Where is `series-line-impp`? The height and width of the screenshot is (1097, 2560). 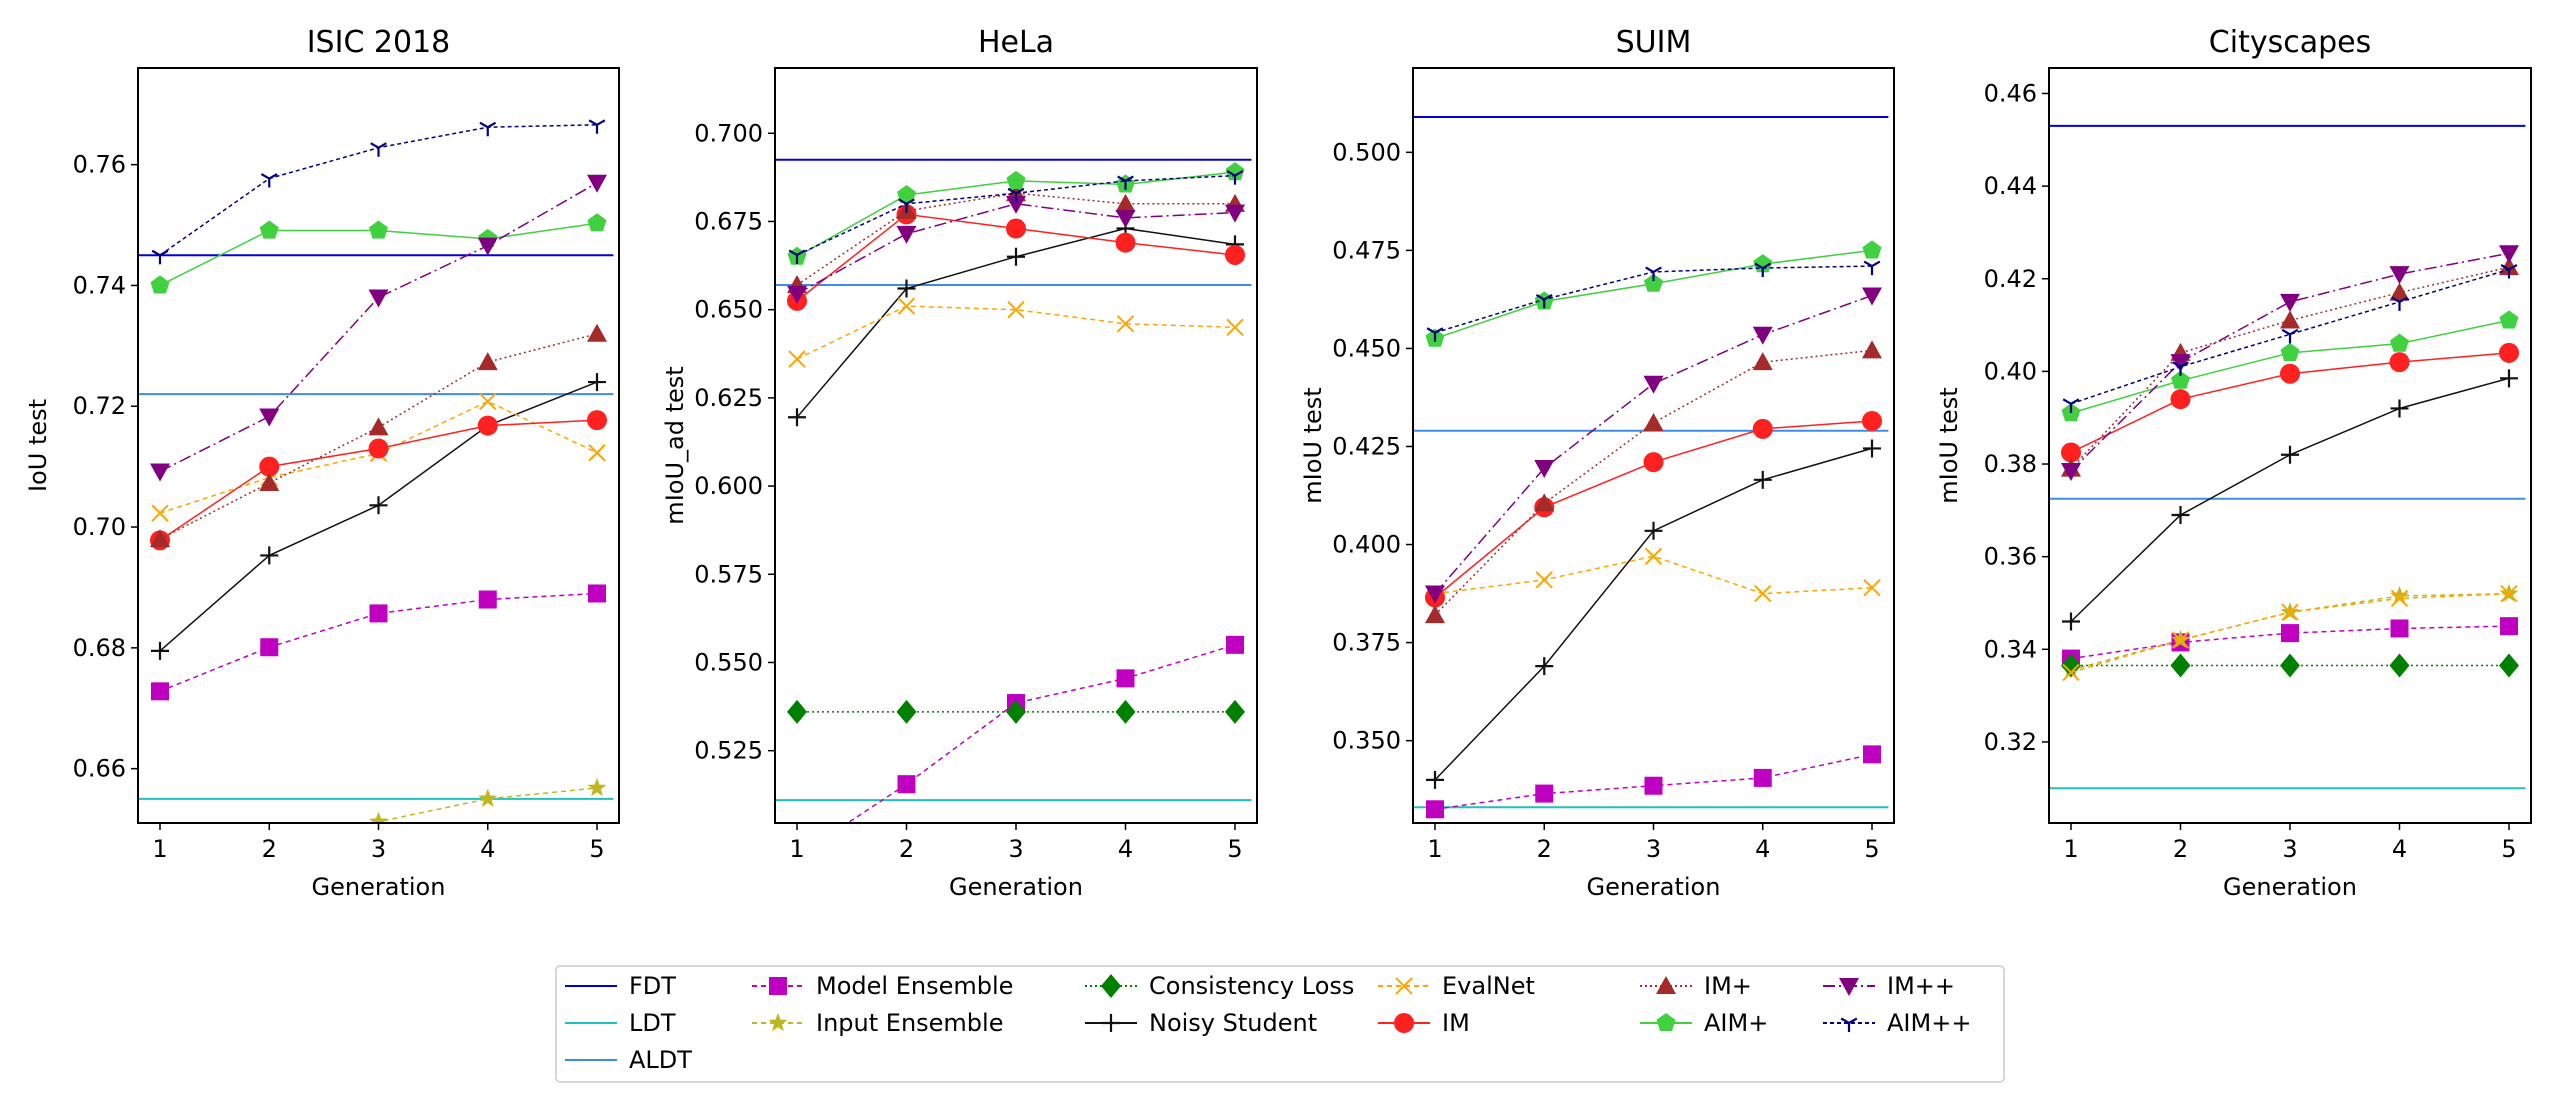
series-line-impp is located at coordinates (1016, 249).